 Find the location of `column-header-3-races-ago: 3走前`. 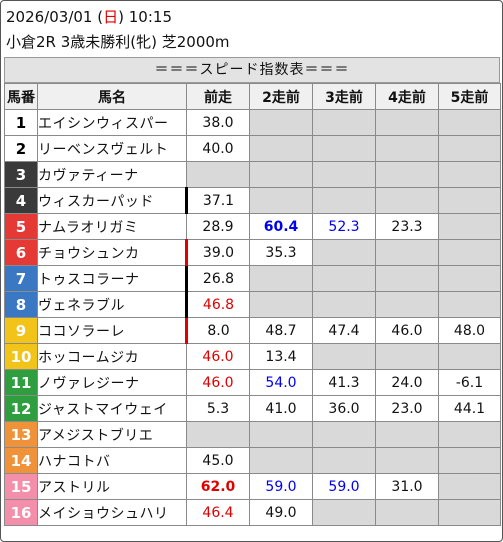

column-header-3-races-ago: 3走前 is located at coordinates (344, 96).